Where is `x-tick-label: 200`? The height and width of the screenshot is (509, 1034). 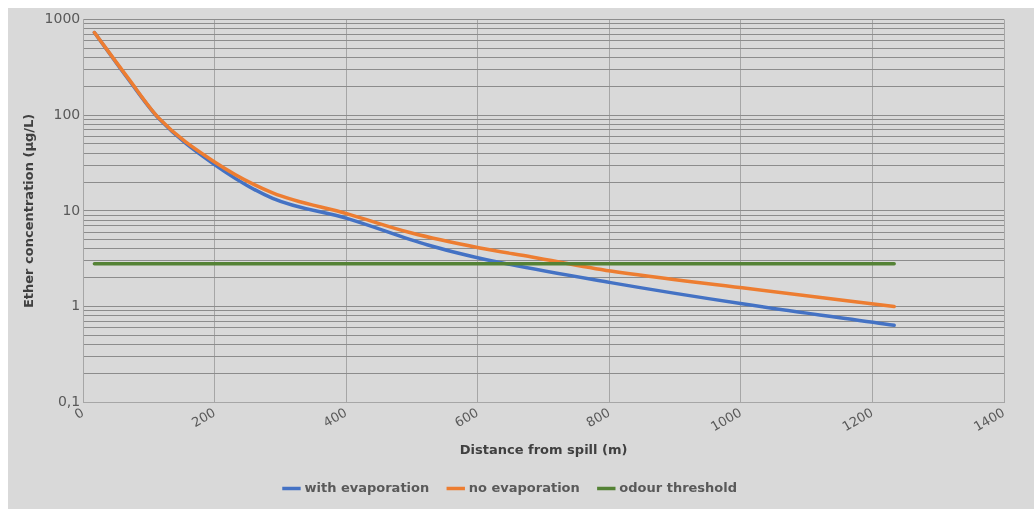 x-tick-label: 200 is located at coordinates (203, 417).